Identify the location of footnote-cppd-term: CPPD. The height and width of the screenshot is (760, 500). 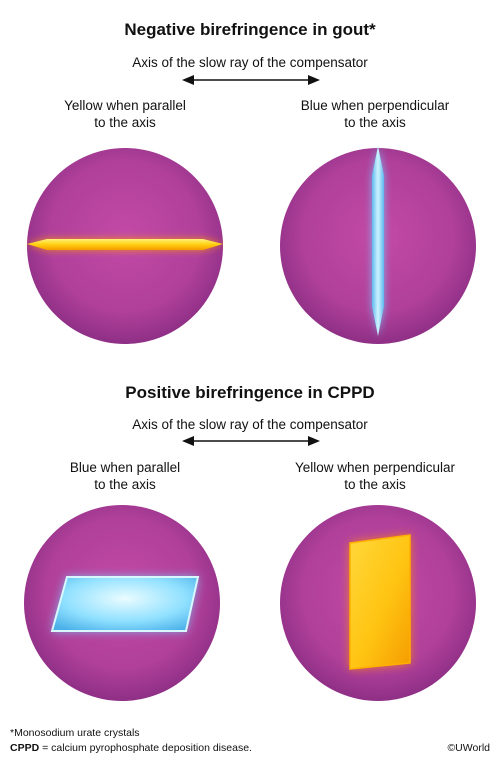
(25, 748).